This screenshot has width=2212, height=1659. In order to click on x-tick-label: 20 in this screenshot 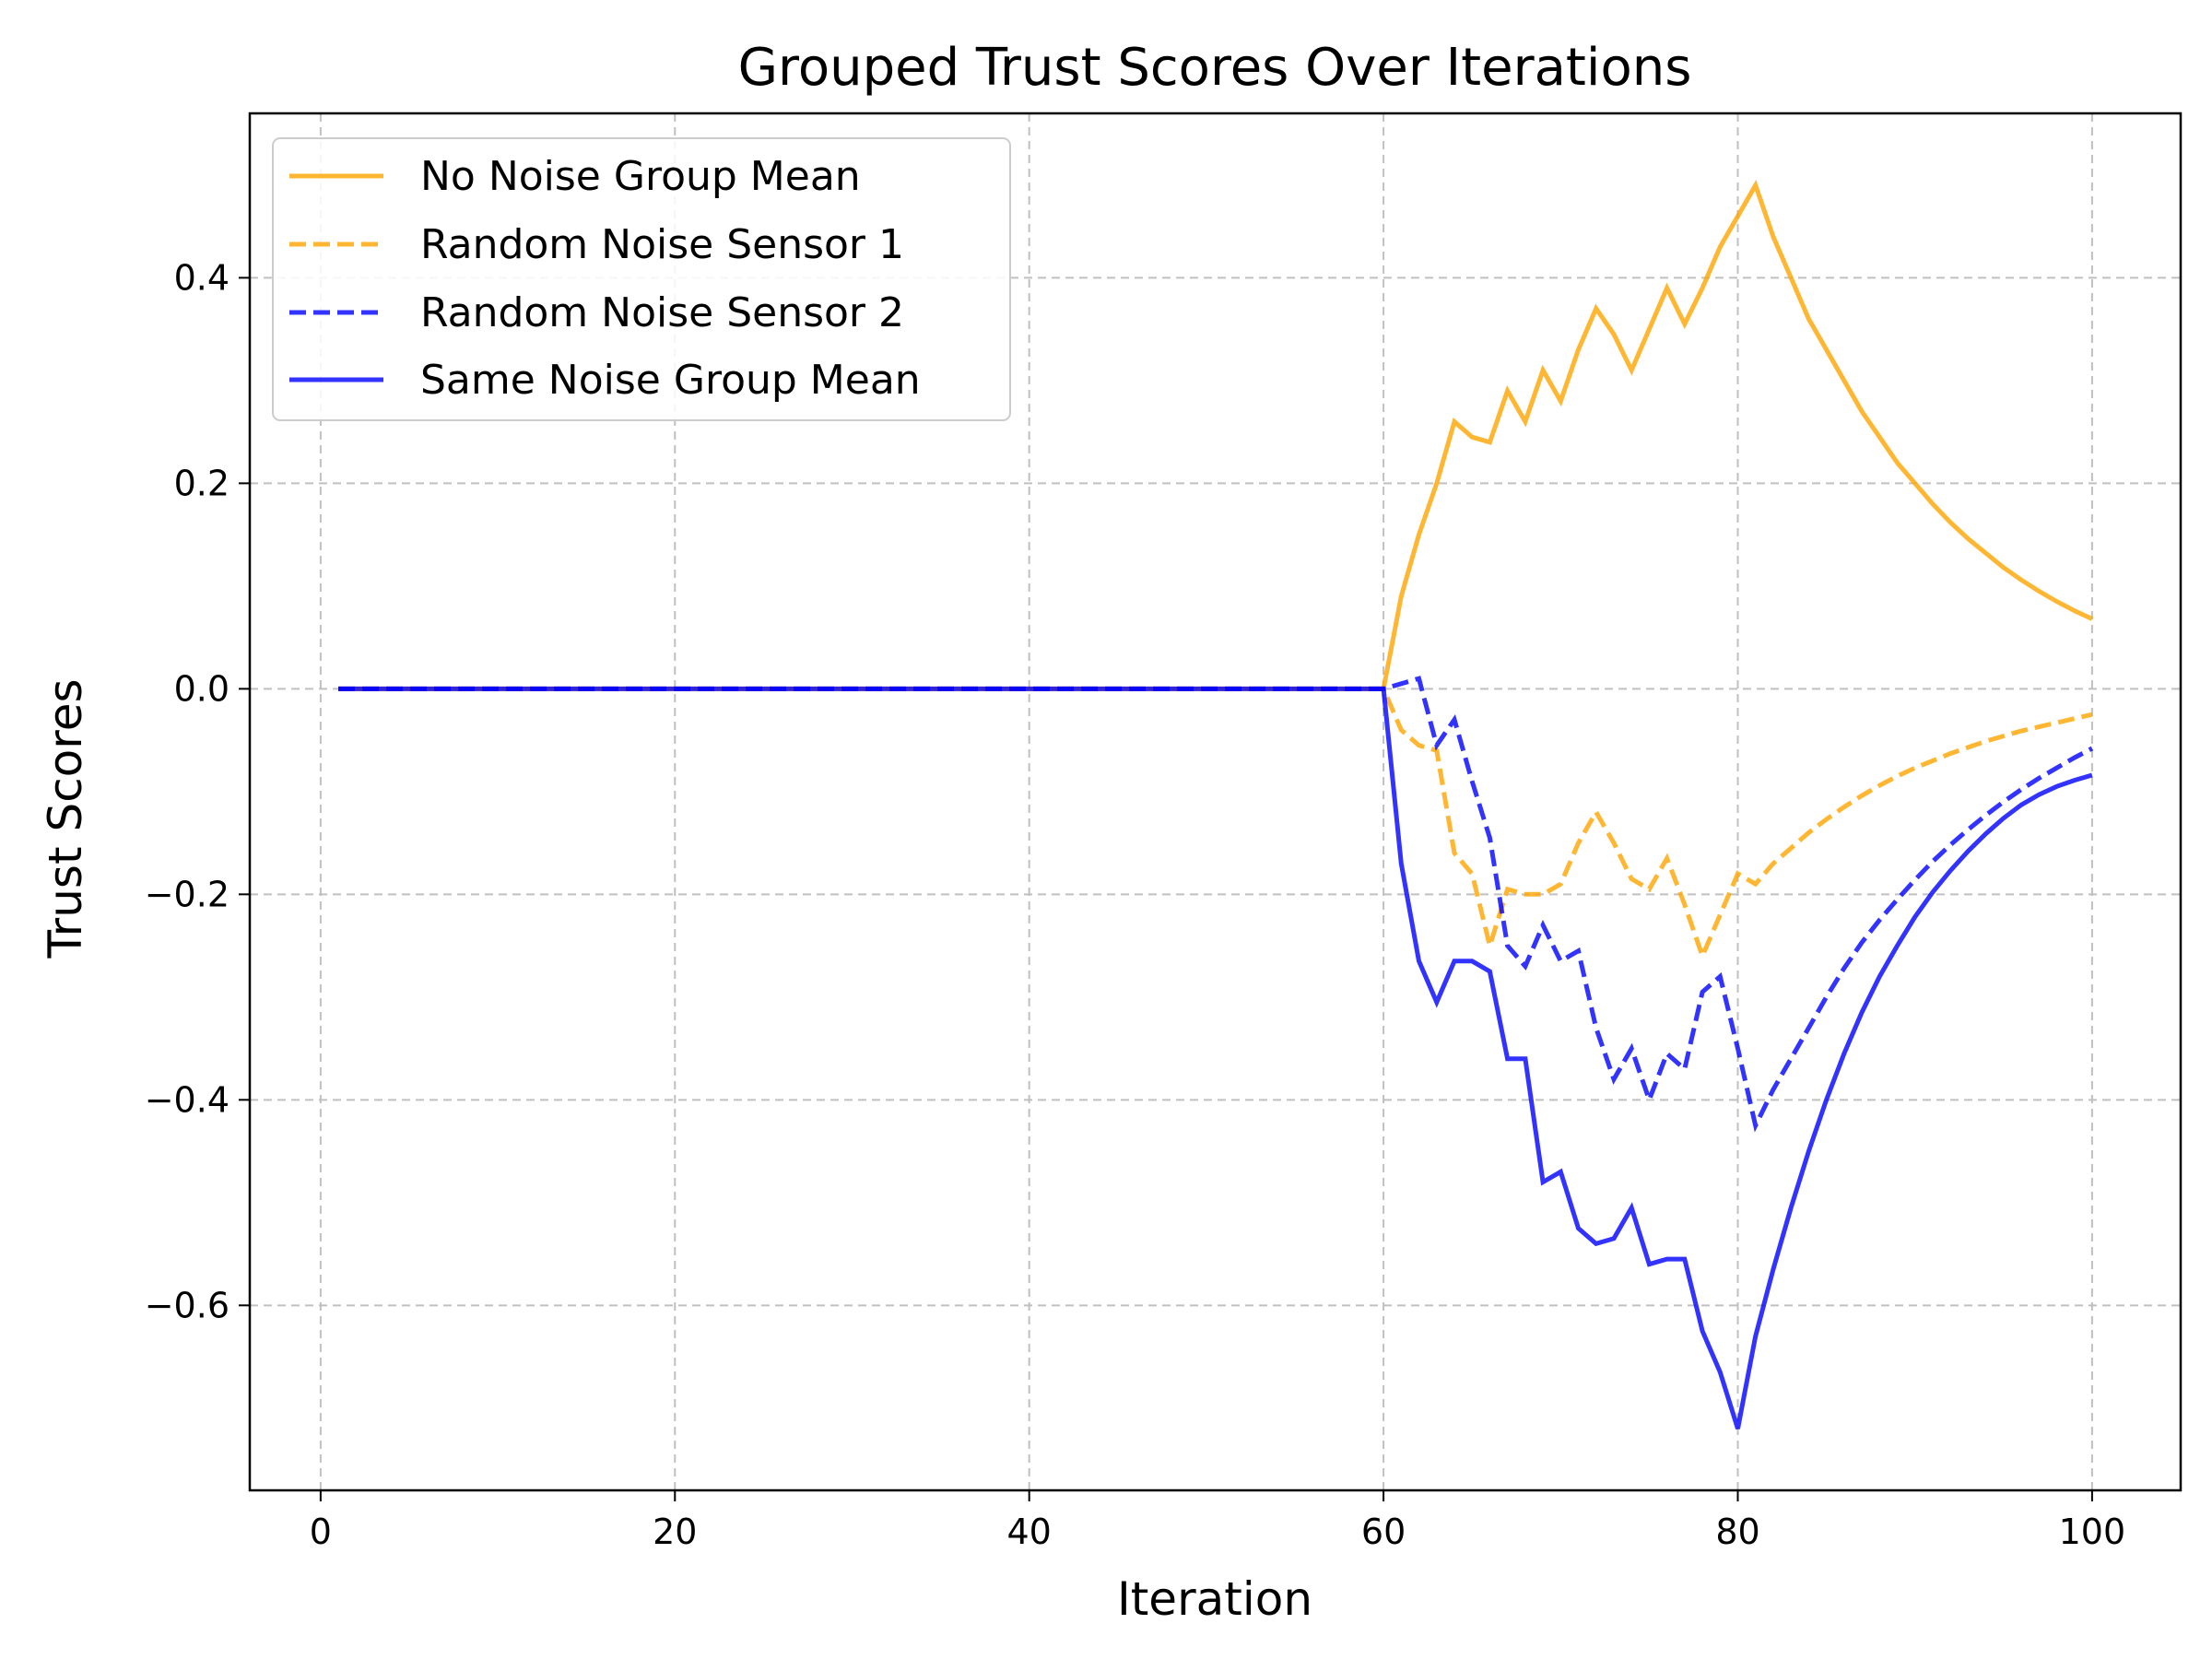, I will do `click(675, 1532)`.